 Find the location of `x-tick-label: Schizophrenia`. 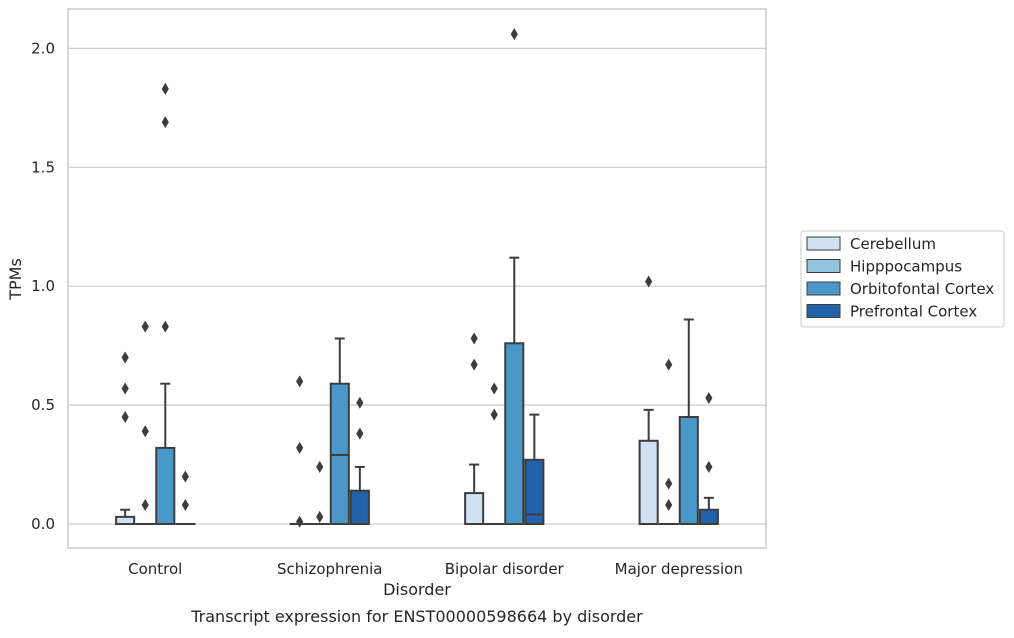

x-tick-label: Schizophrenia is located at coordinates (329, 569).